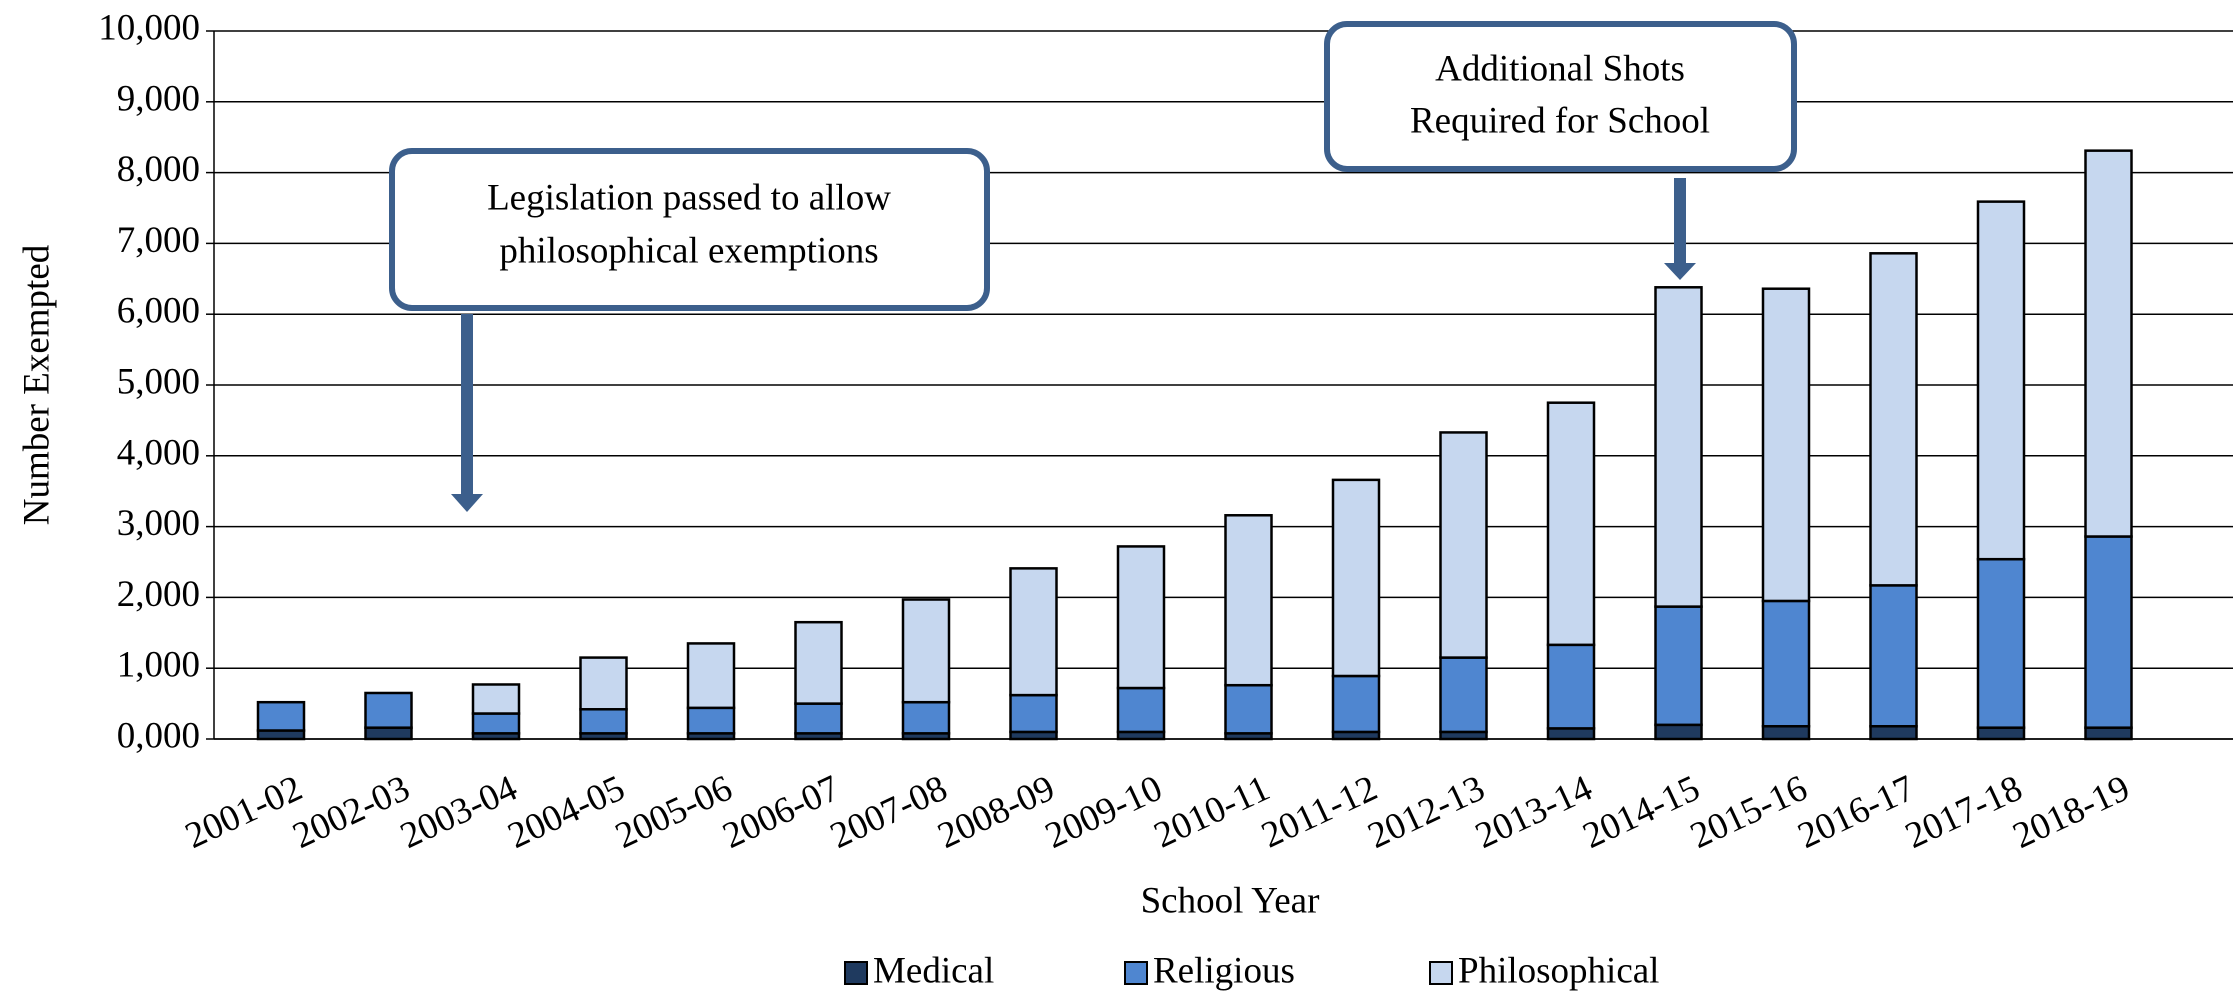 The width and height of the screenshot is (2233, 995). I want to click on x-tick-label: 2013-14, so click(1533, 812).